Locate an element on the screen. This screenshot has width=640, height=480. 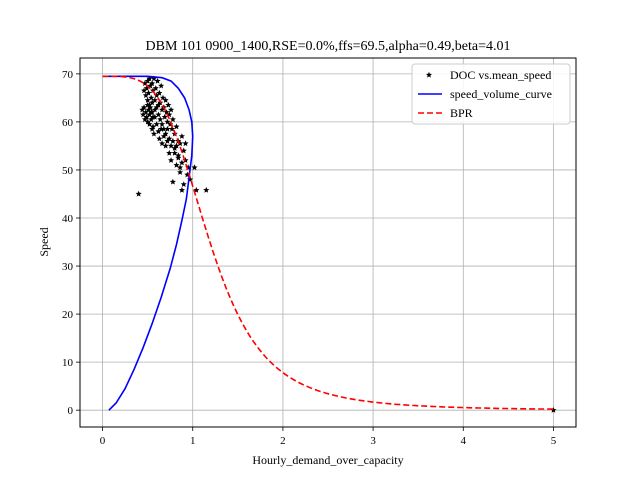
y-tick-label: 60 is located at coordinates (68, 123).